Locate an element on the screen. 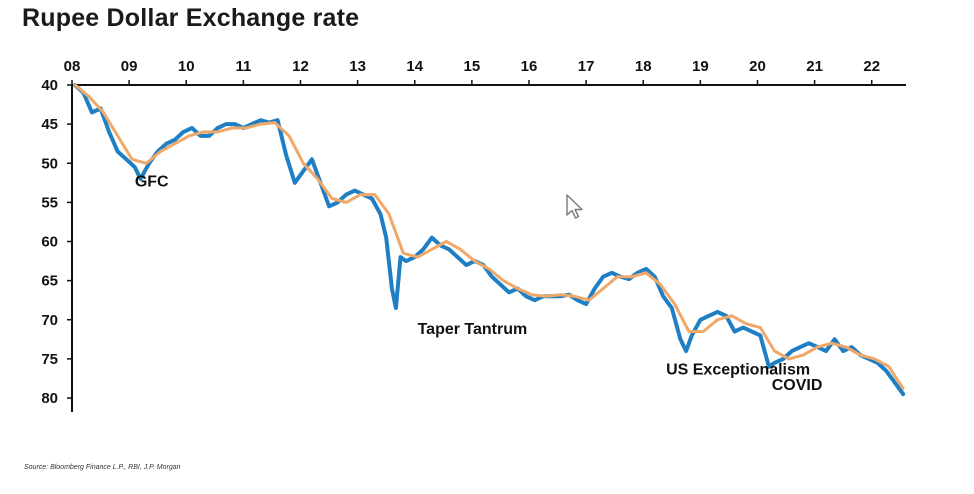 The width and height of the screenshot is (974, 494). annotation-label: COVID is located at coordinates (797, 385).